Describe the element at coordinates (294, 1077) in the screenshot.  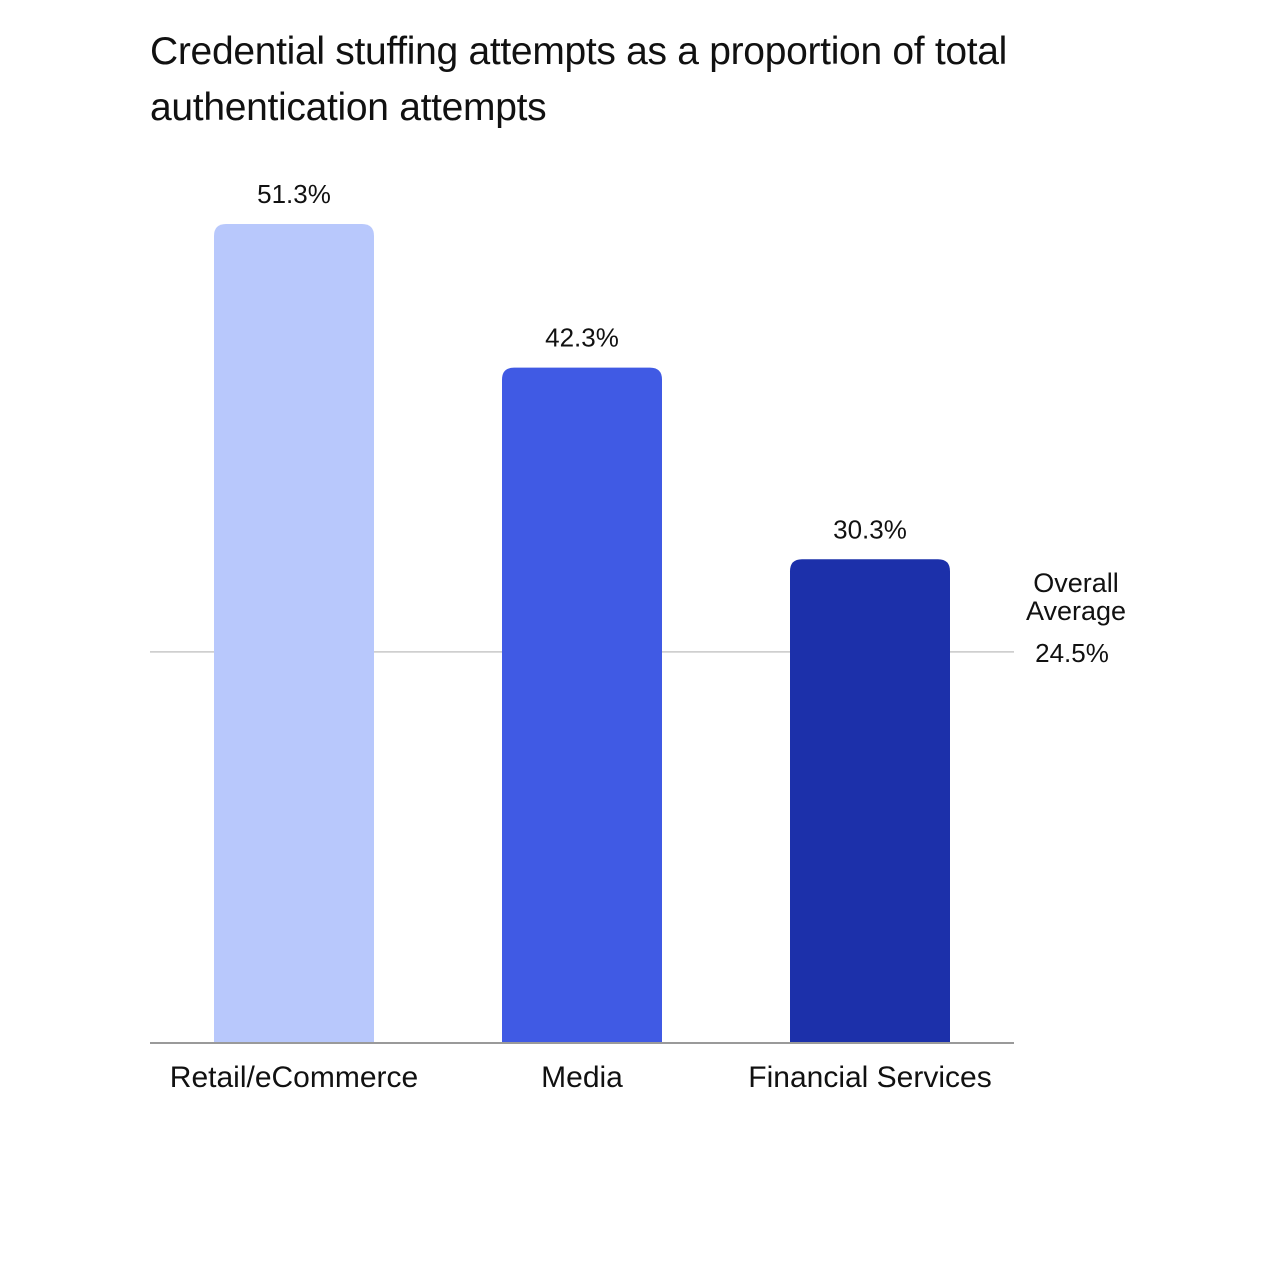
I see `category-label-0: Retail/eCommerce` at that location.